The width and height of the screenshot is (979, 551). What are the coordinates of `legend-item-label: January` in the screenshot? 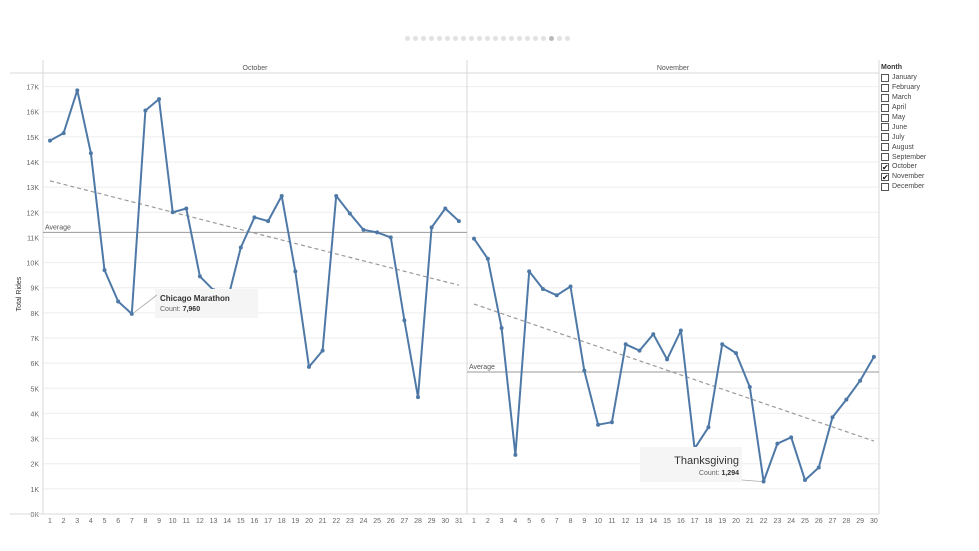 It's located at (904, 78).